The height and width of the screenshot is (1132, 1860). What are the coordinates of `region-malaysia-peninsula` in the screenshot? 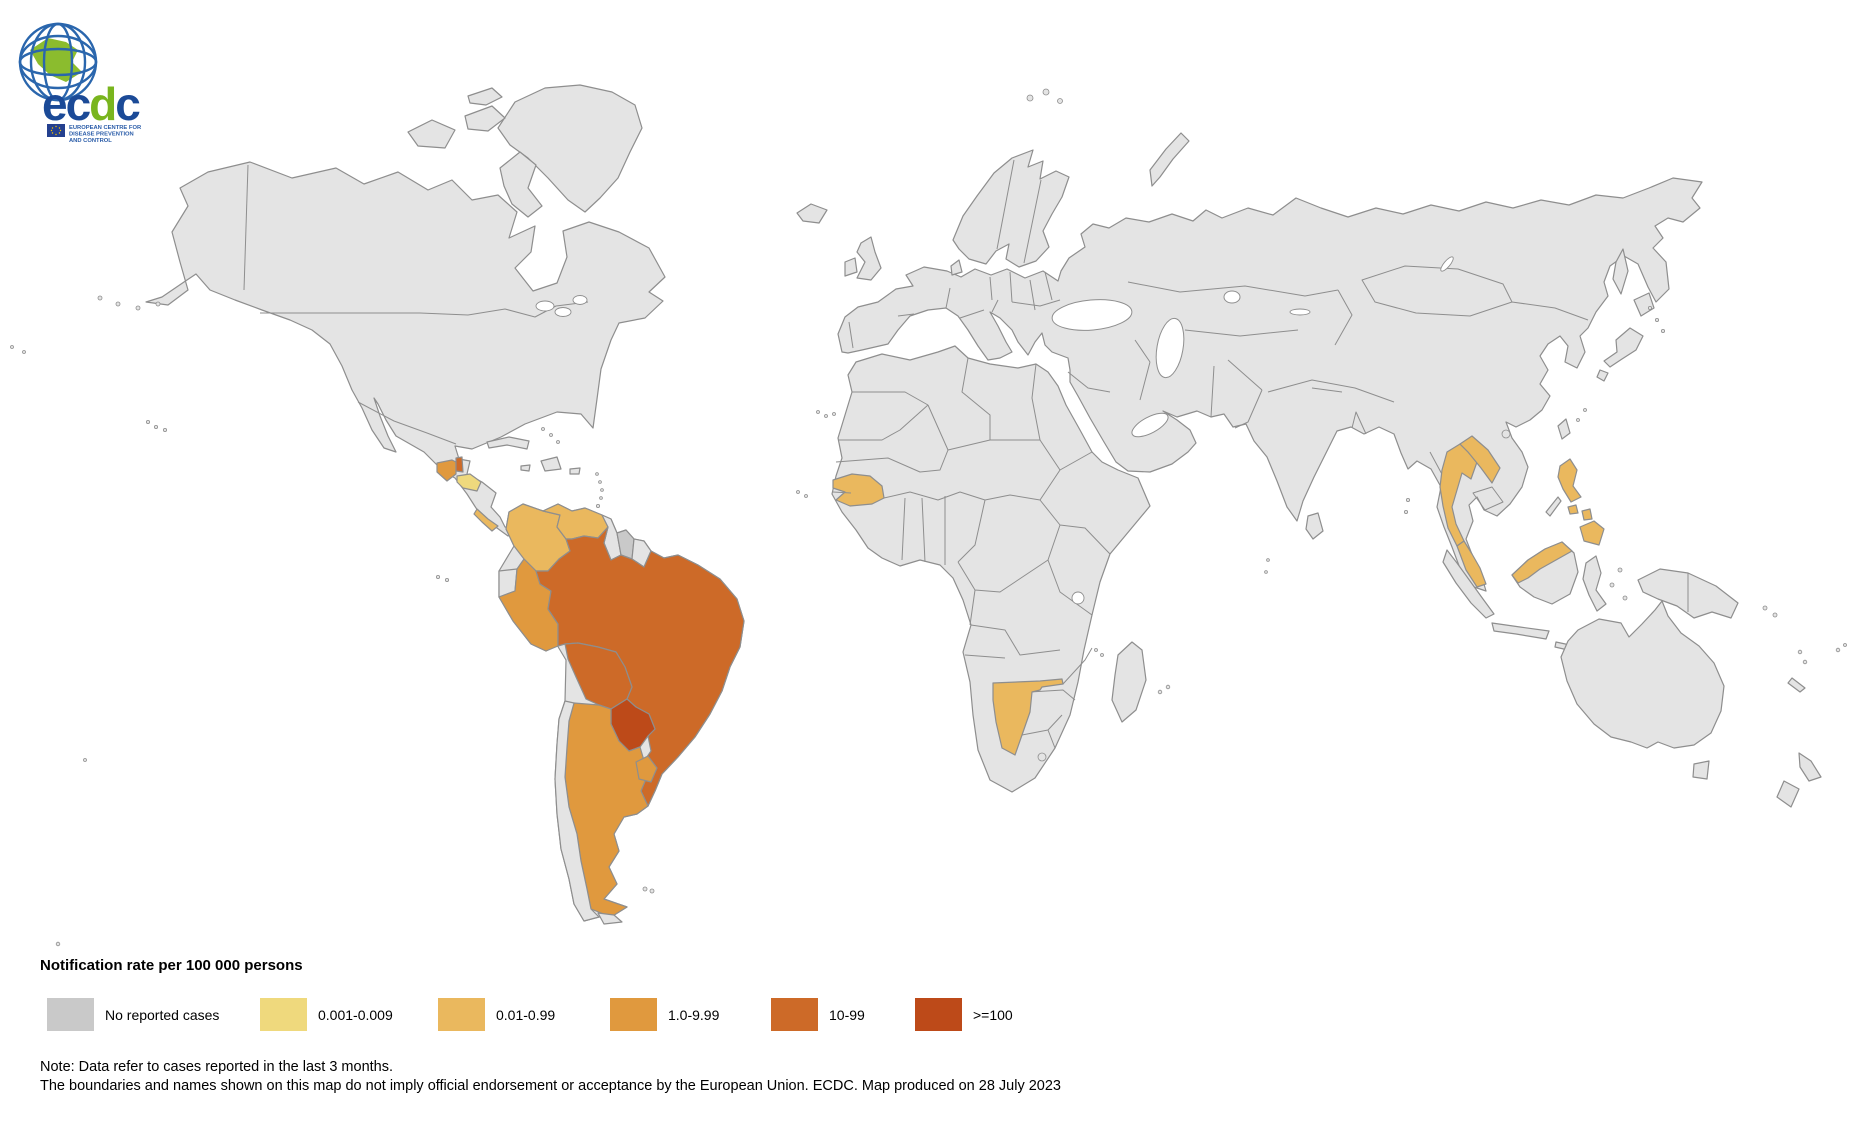 It's located at (1471, 564).